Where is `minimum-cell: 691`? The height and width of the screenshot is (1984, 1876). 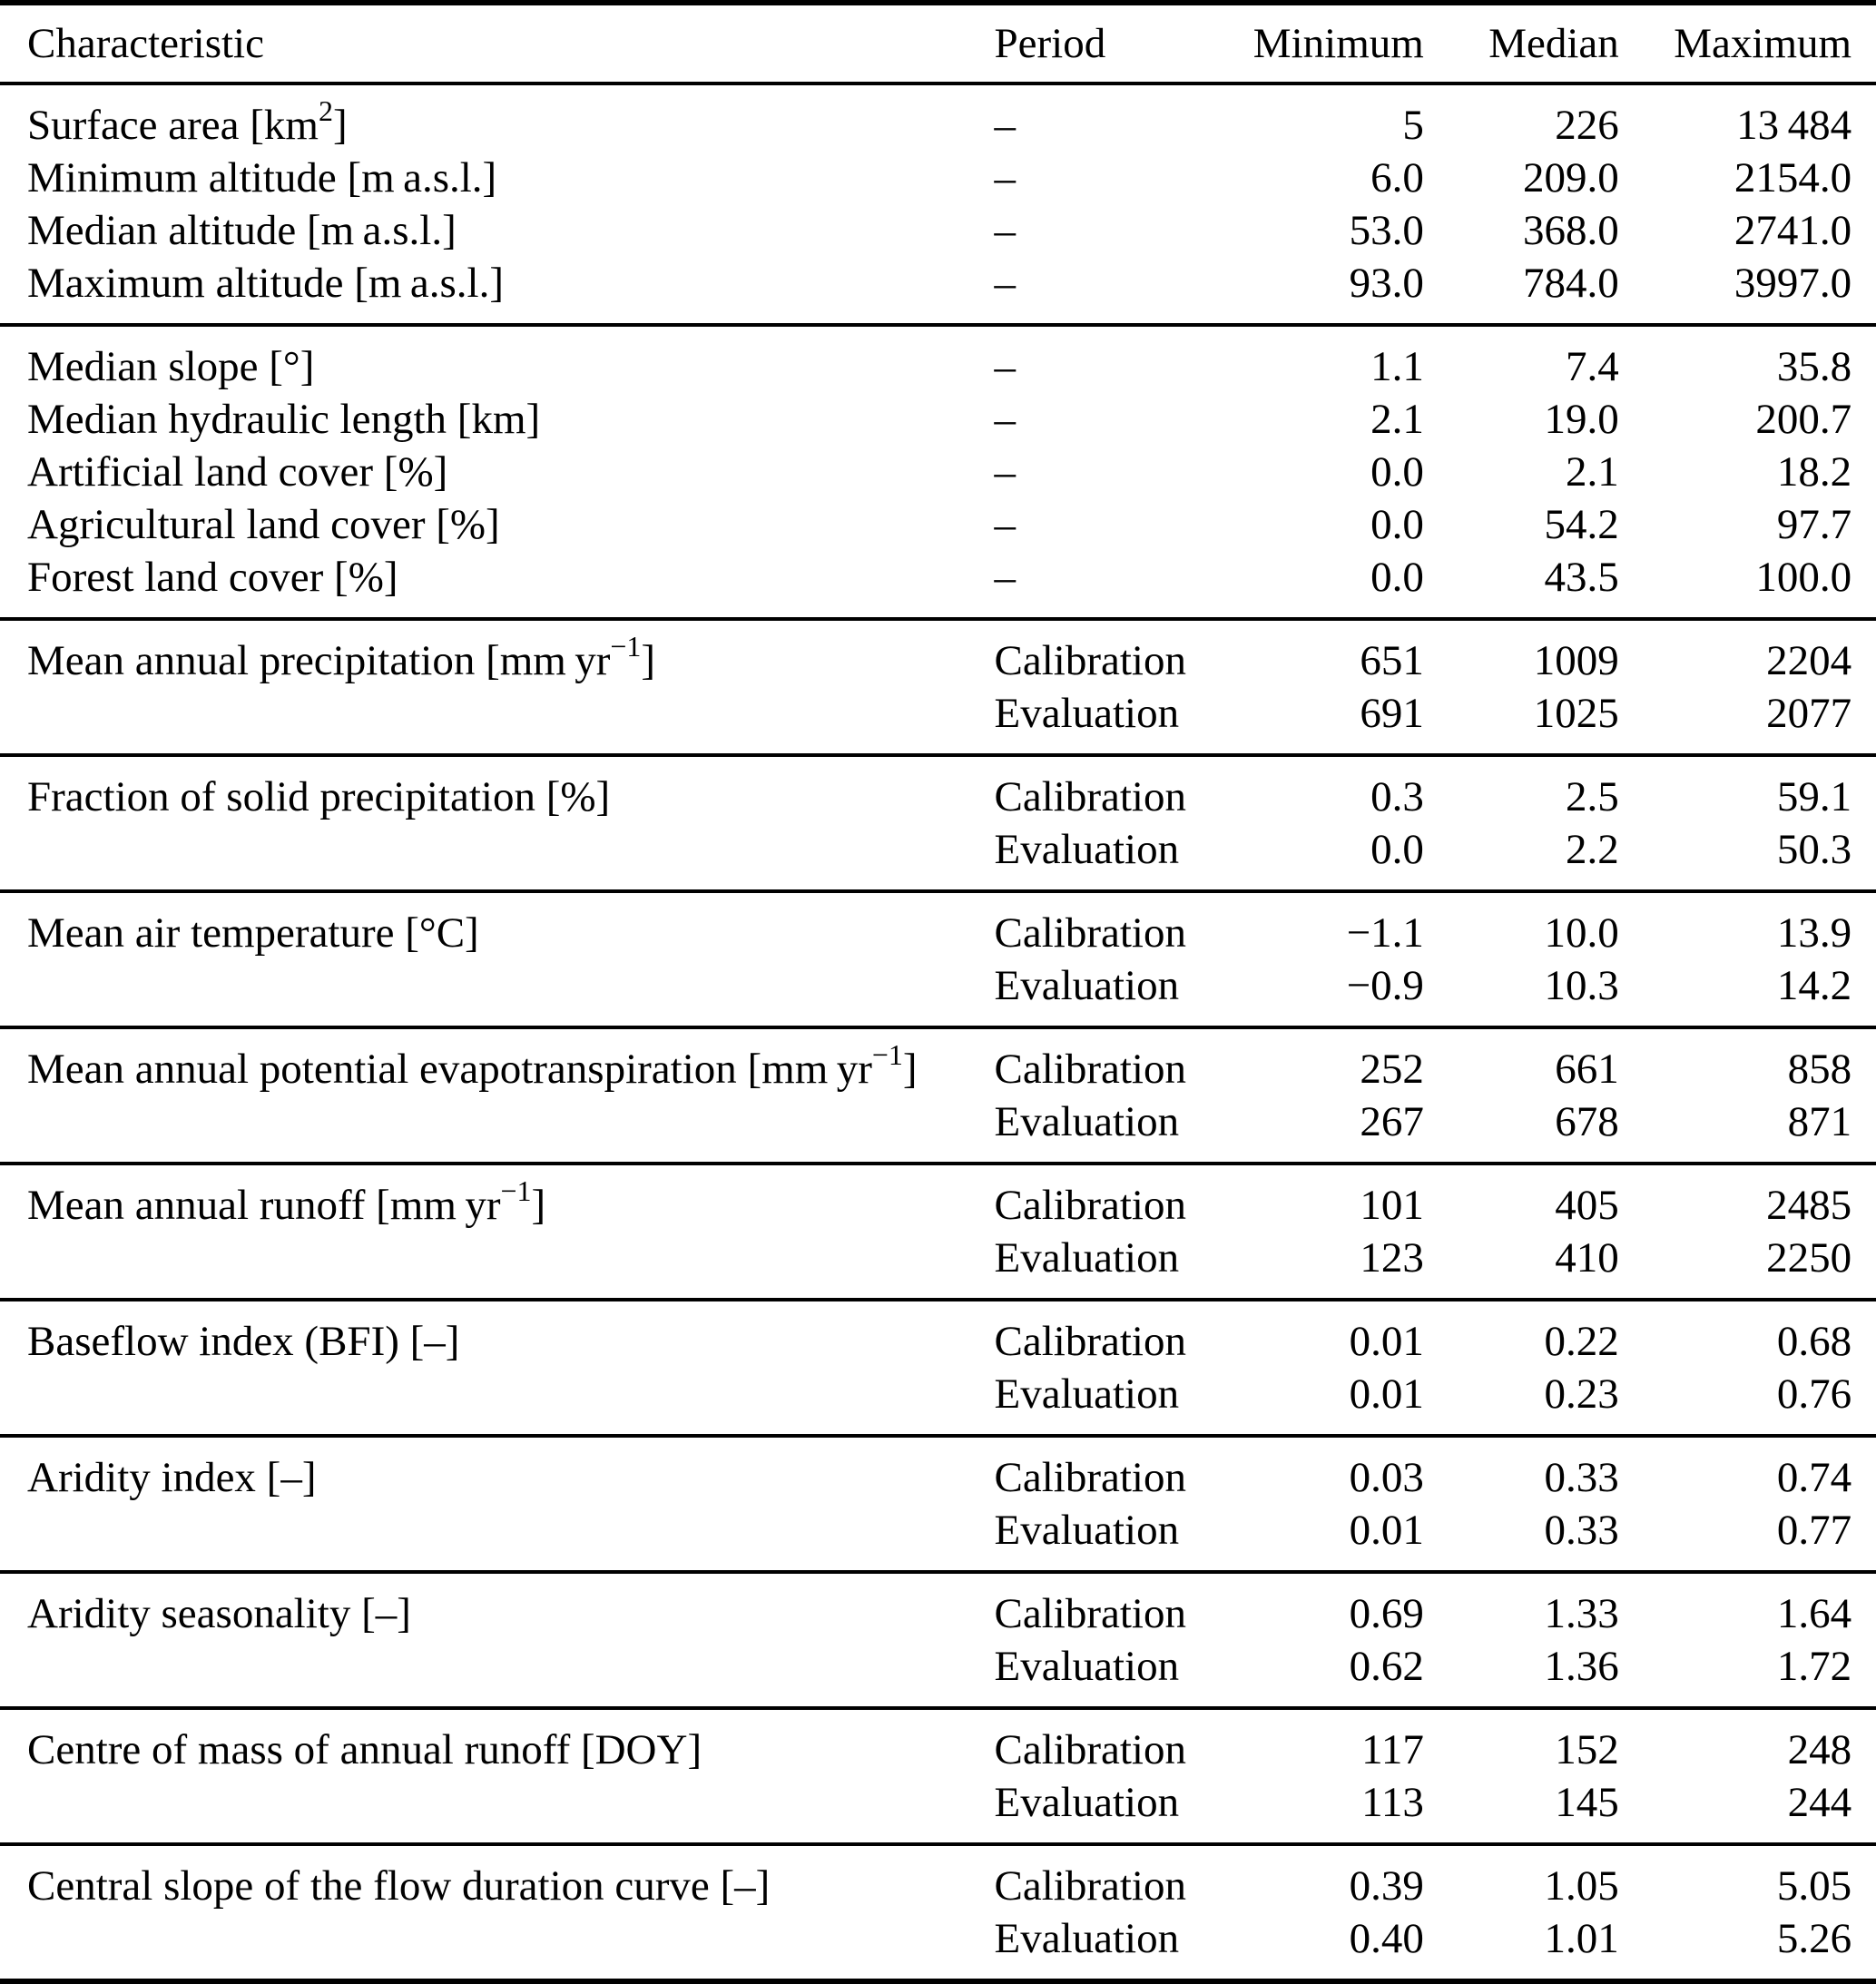 minimum-cell: 691 is located at coordinates (1392, 713).